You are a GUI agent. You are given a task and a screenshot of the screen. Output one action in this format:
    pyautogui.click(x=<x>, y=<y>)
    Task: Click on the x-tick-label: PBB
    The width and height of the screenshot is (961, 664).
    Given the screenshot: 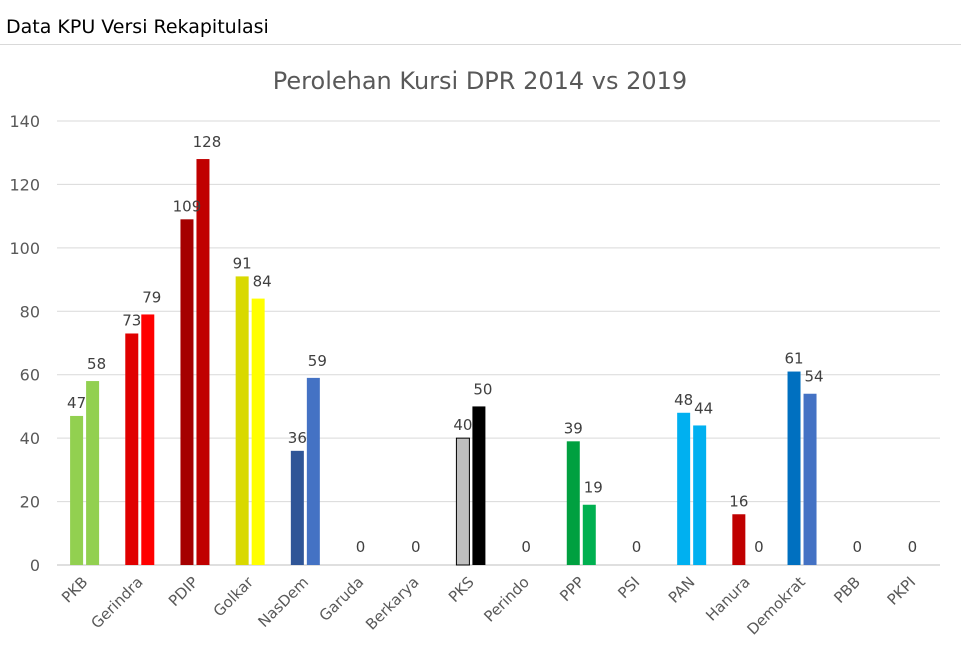 What is the action you would take?
    pyautogui.click(x=847, y=590)
    